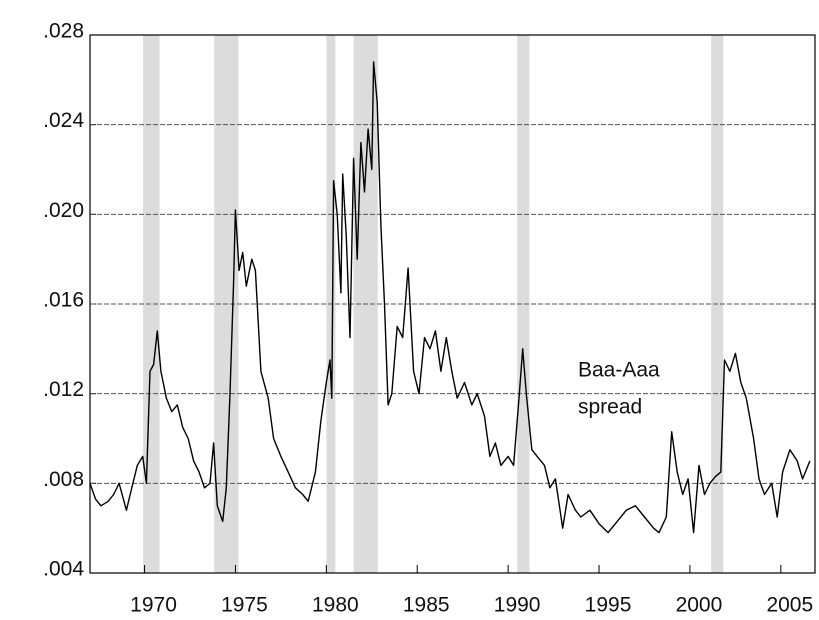 The height and width of the screenshot is (620, 819). What do you see at coordinates (335, 605) in the screenshot?
I see `x-tick-label: 1980` at bounding box center [335, 605].